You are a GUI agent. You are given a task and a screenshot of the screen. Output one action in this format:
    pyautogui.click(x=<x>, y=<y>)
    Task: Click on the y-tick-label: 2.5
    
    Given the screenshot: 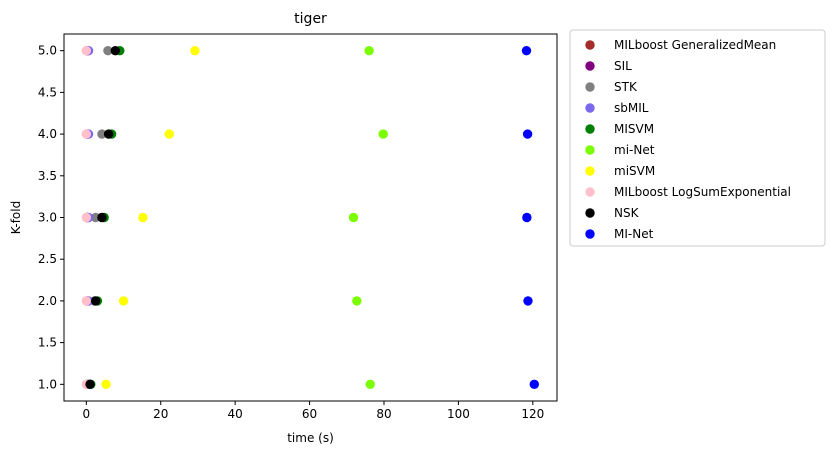 What is the action you would take?
    pyautogui.click(x=47, y=259)
    